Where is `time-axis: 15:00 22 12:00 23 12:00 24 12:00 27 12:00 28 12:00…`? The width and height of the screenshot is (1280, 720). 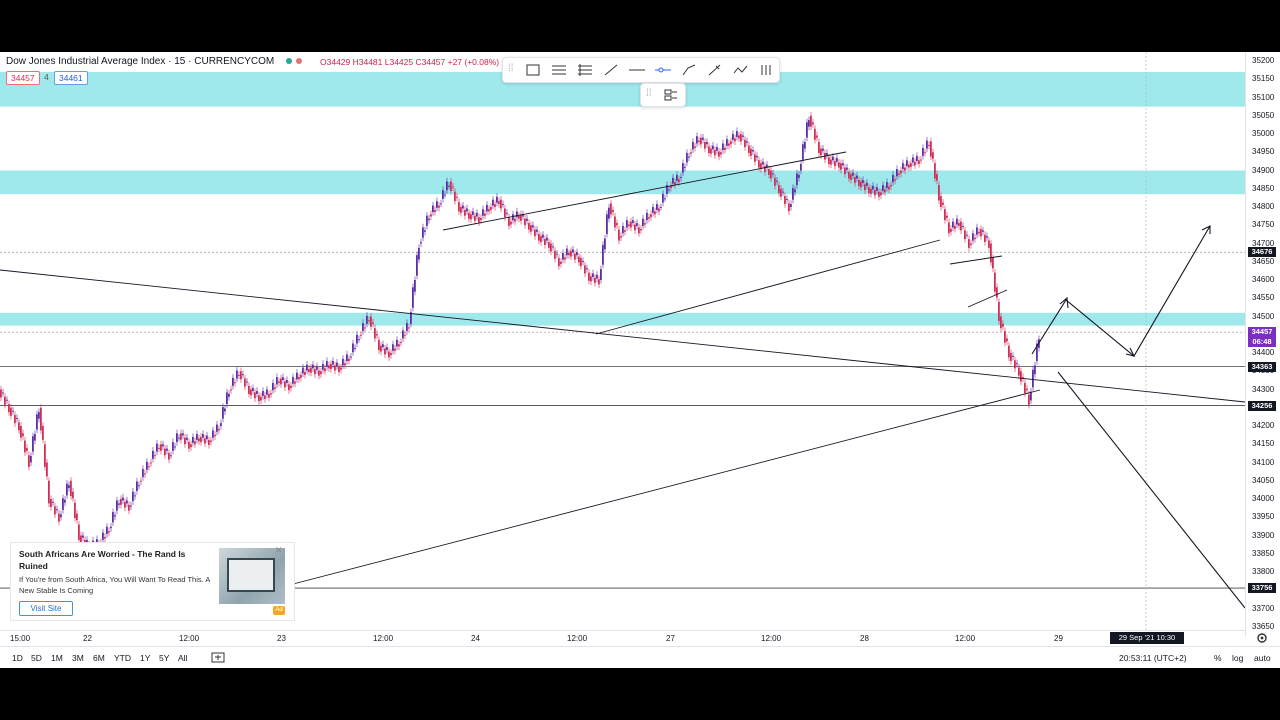 time-axis: 15:00 22 12:00 23 12:00 24 12:00 27 12:00 28 12:00… is located at coordinates (622, 637).